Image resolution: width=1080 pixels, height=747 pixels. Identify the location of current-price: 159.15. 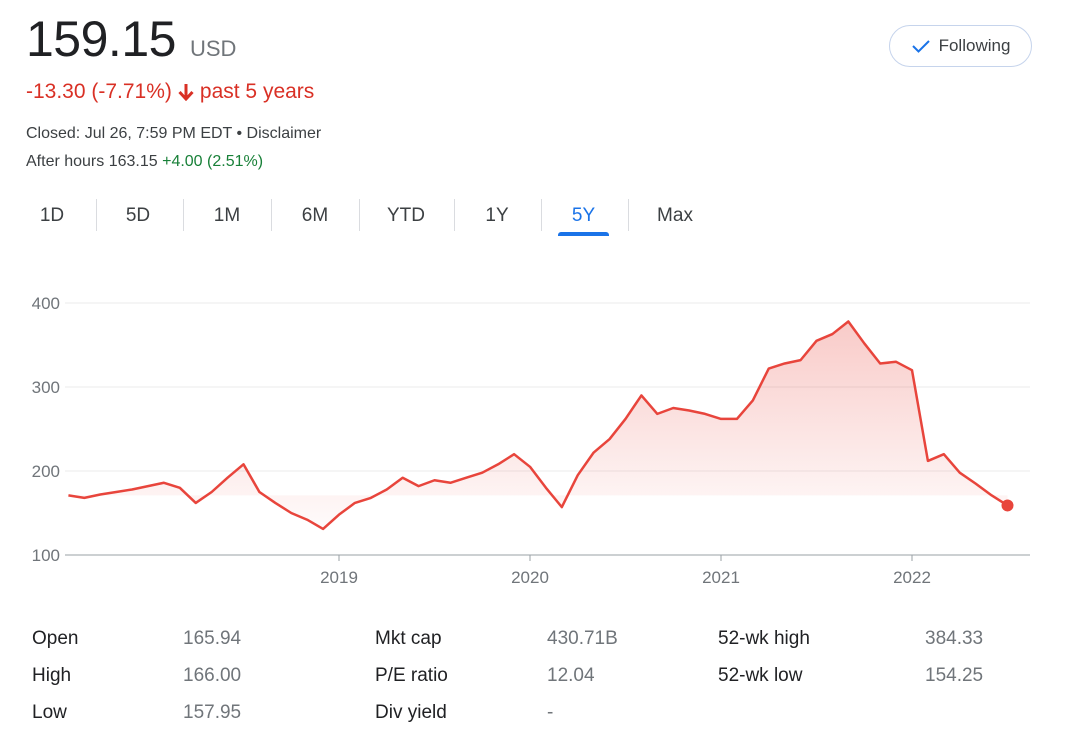
(101, 39).